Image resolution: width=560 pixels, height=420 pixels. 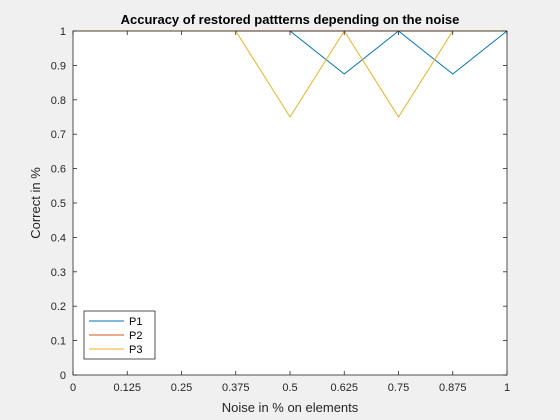 I want to click on x-tick-label: 1, so click(x=507, y=388).